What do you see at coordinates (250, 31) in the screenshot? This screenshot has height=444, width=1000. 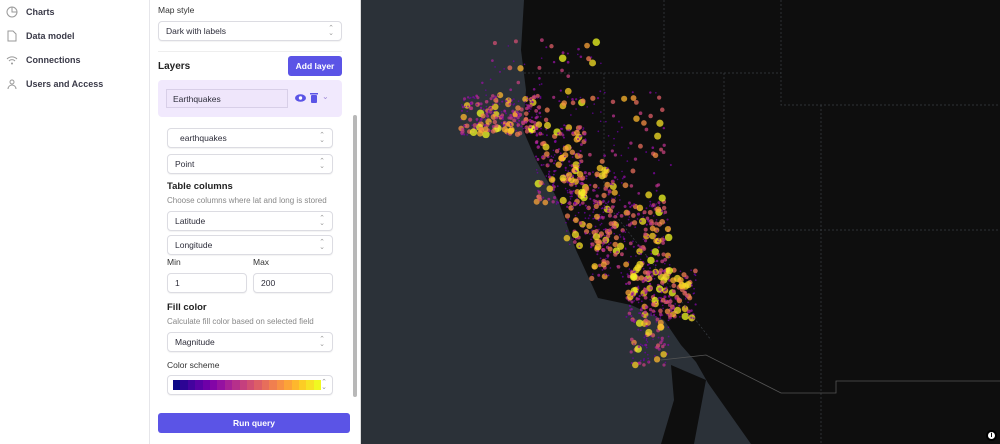 I see `map-style-select: Dark with labels ⌃ ⌄` at bounding box center [250, 31].